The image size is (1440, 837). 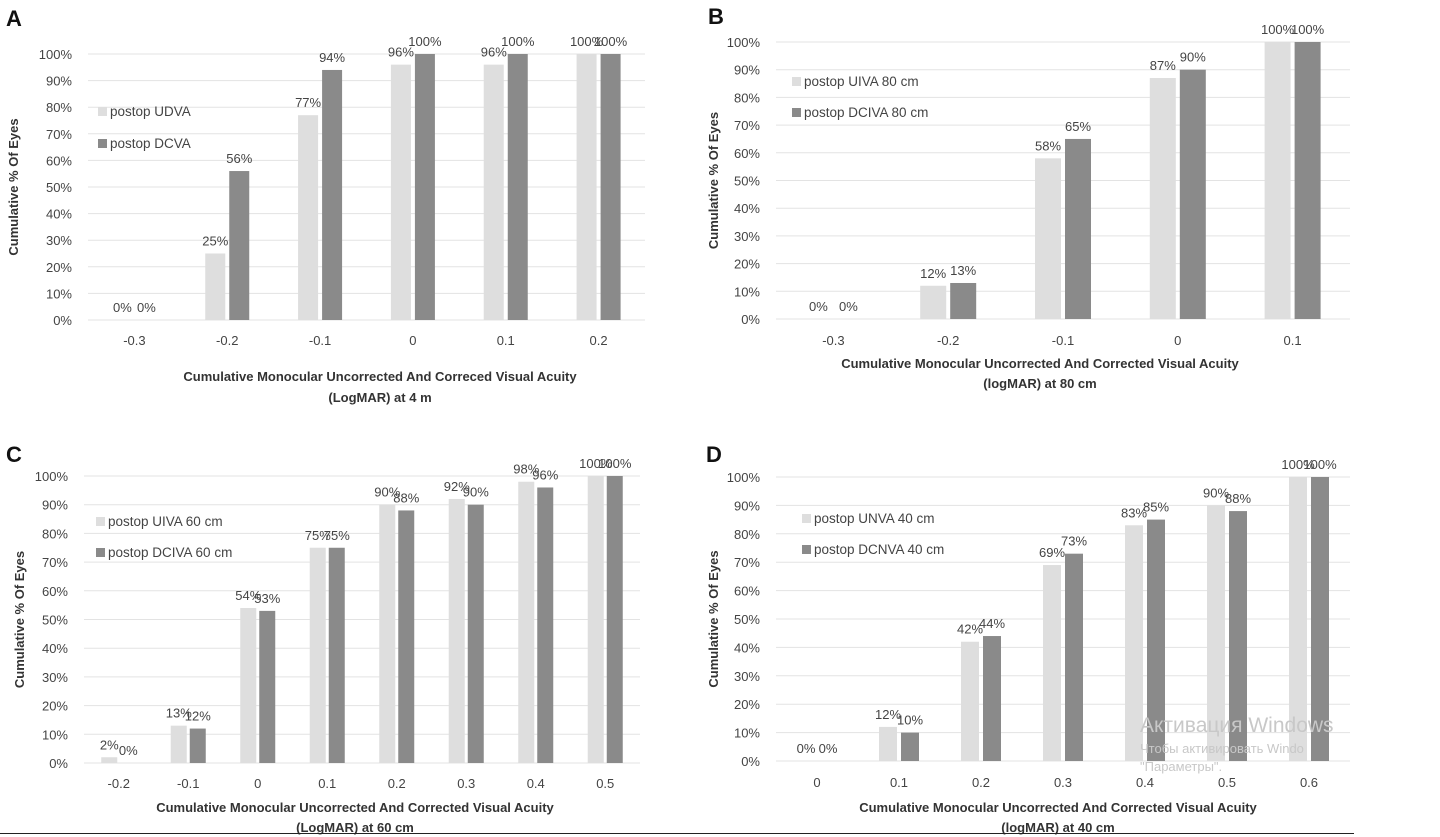 I want to click on y-tick-label: 100%, so click(x=52, y=476).